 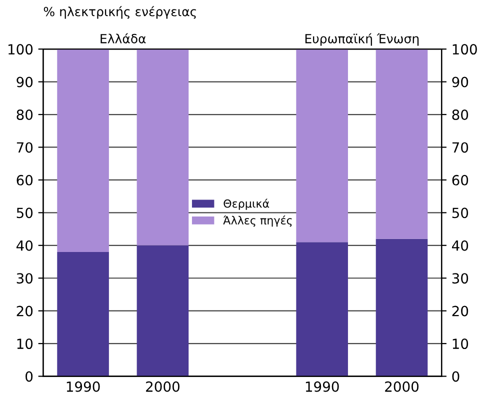 I want to click on y-tick-label: 30, so click(x=24, y=278).